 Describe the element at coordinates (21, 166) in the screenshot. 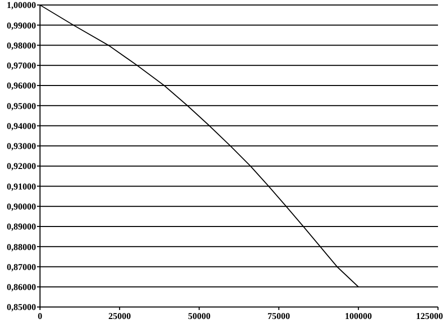

I see `y-tick-label: 0,92000` at that location.